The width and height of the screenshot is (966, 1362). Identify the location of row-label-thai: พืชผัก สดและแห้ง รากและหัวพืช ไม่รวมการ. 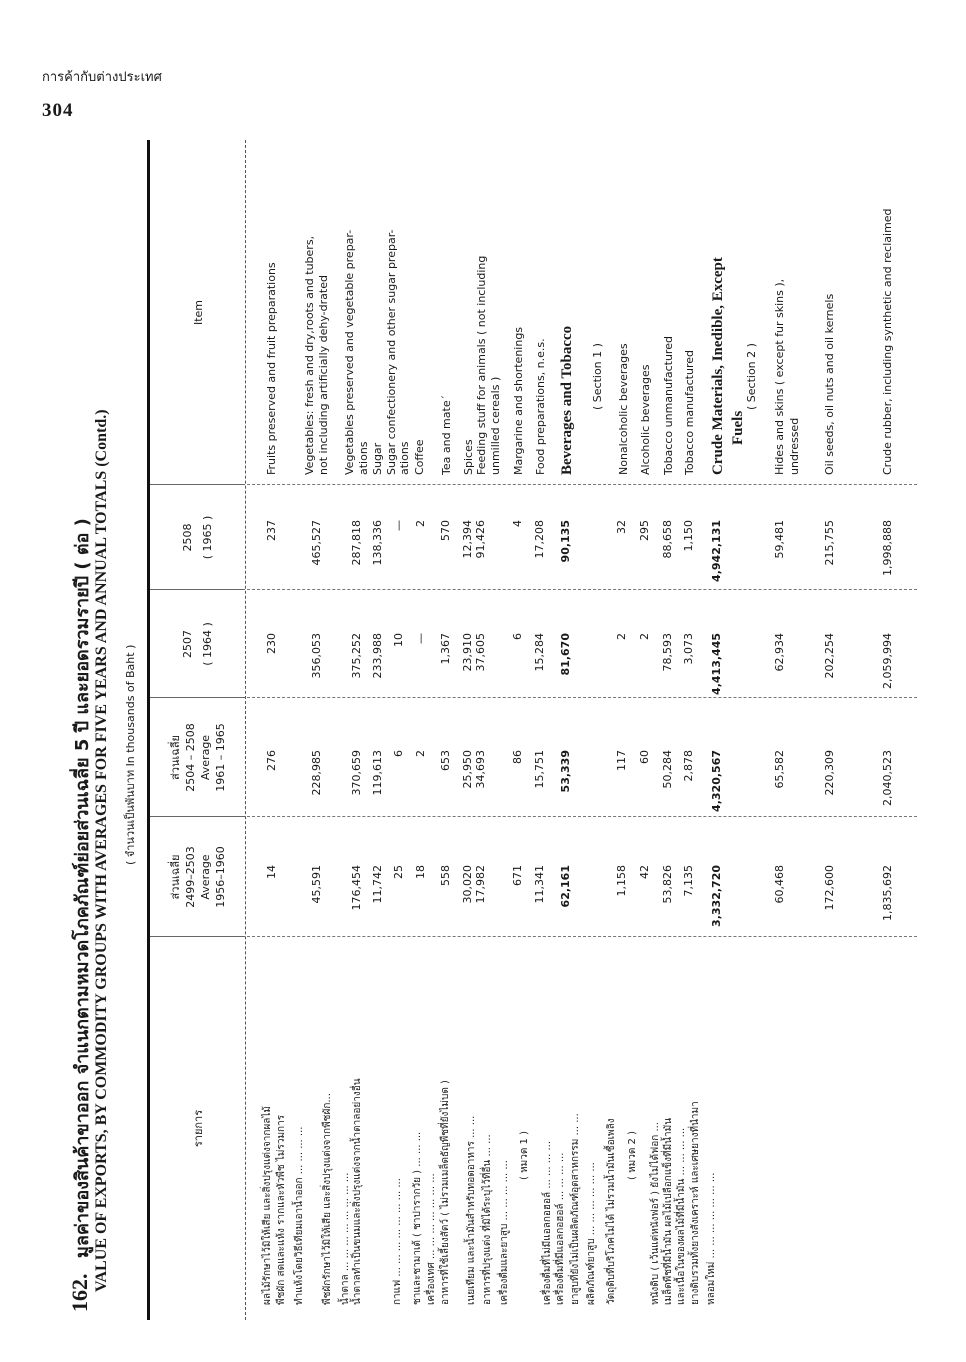
(281, 1209).